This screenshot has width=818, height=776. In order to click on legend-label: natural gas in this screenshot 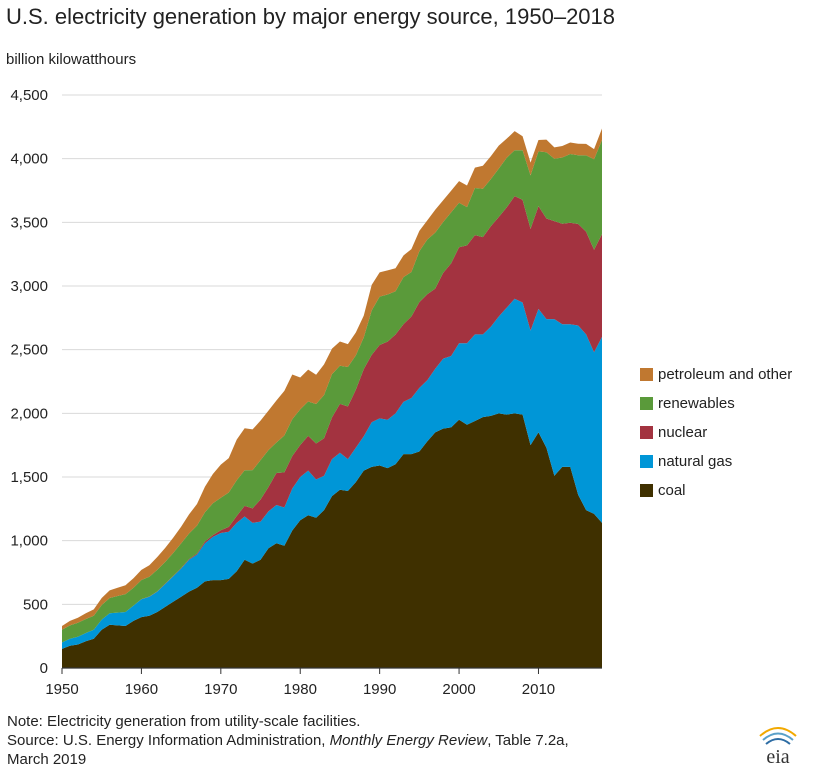, I will do `click(695, 461)`.